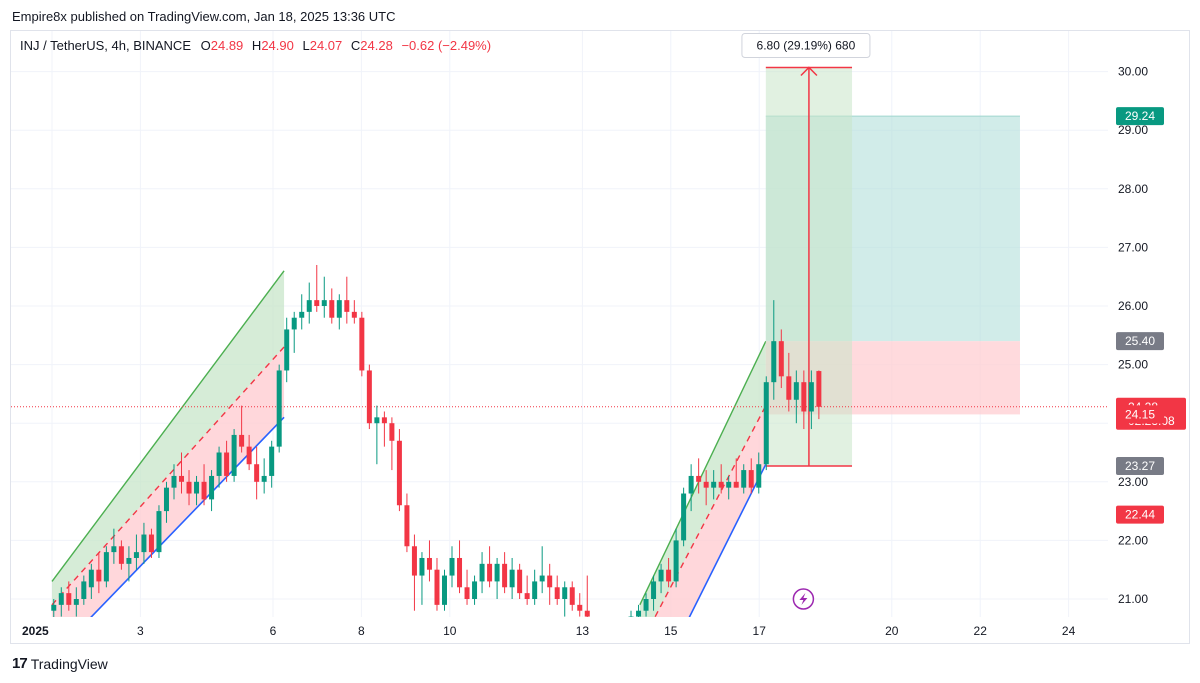 The height and width of the screenshot is (683, 1200). I want to click on measure-arrow-head, so click(809, 71).